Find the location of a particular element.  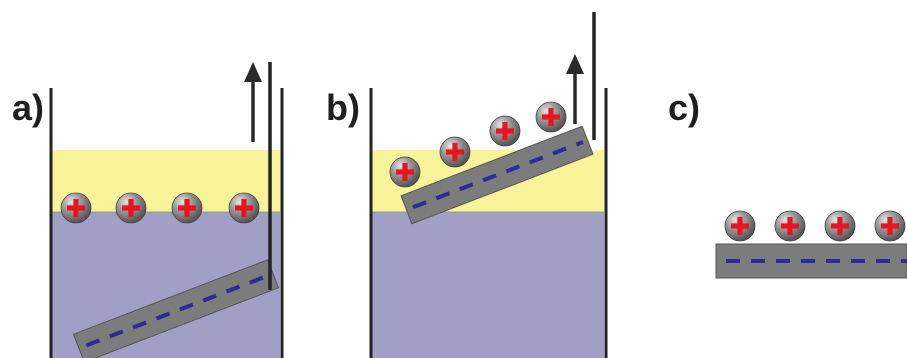

panel-b-label: b) is located at coordinates (343, 107).